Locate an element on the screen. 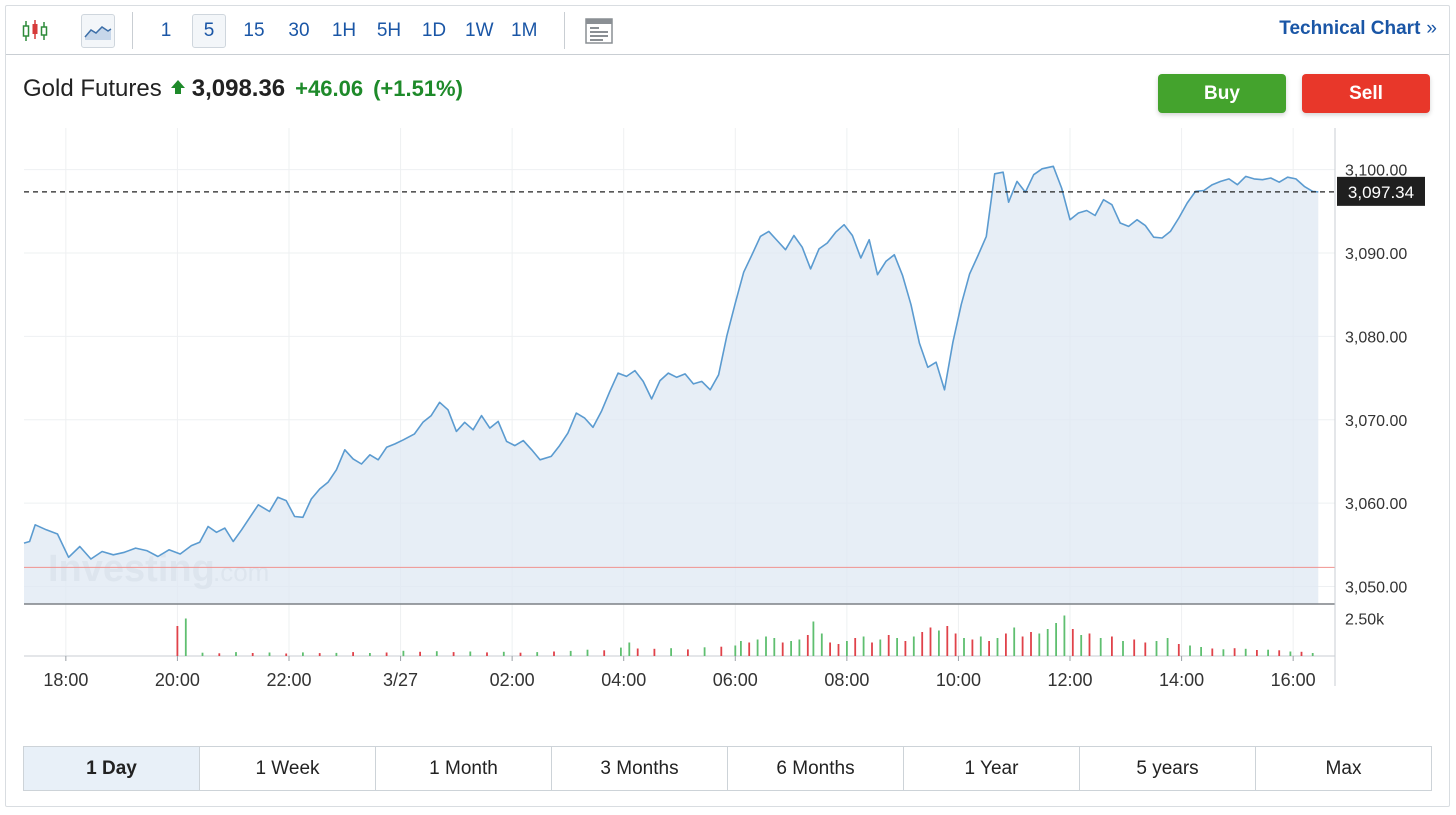 This screenshot has height=815, width=1456. timeframe-15m: 15 is located at coordinates (254, 30).